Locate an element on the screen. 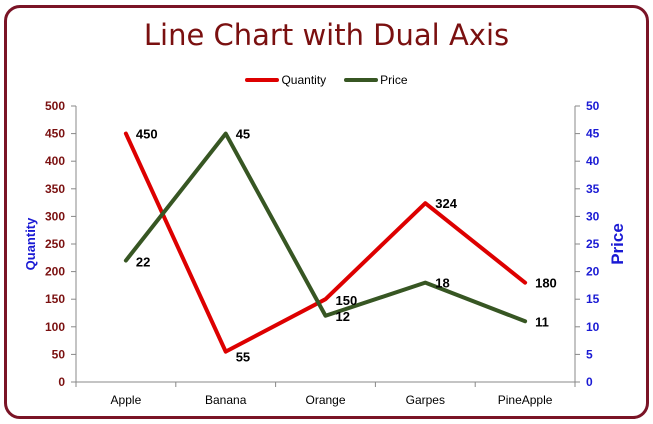  data-label-price: 12 is located at coordinates (343, 316).